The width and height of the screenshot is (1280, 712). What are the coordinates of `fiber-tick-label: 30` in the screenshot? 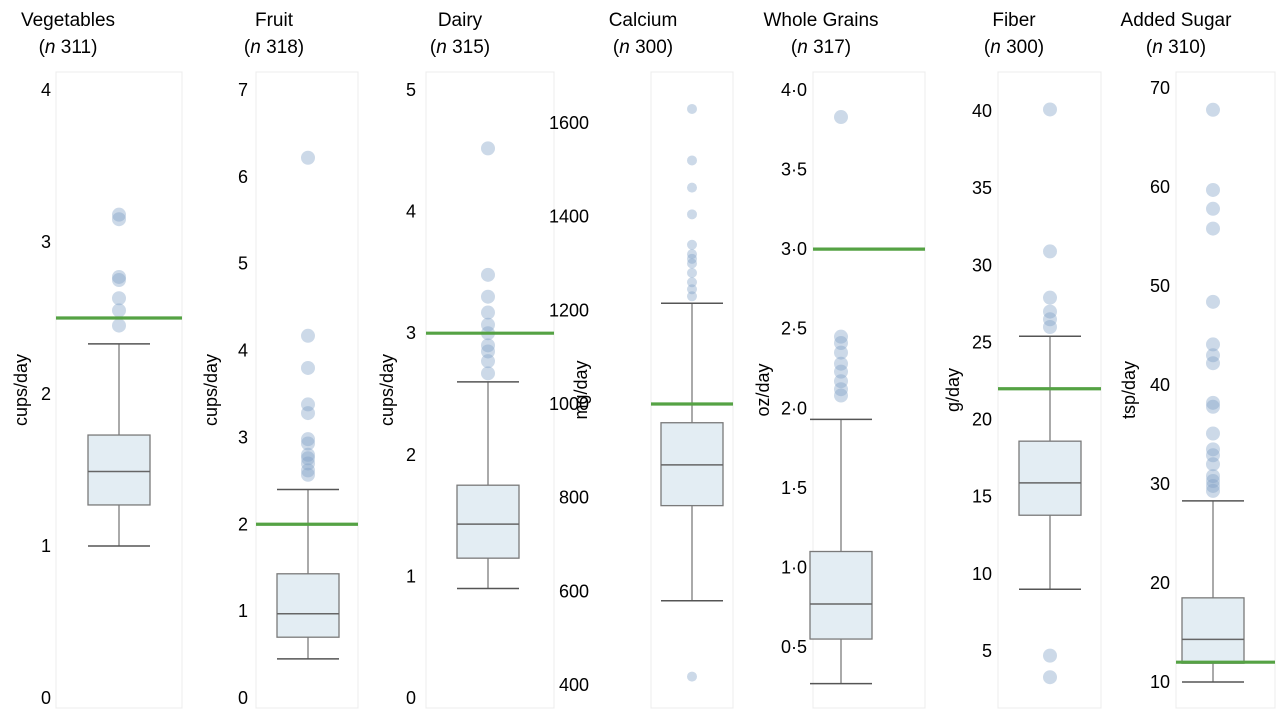 It's located at (982, 265).